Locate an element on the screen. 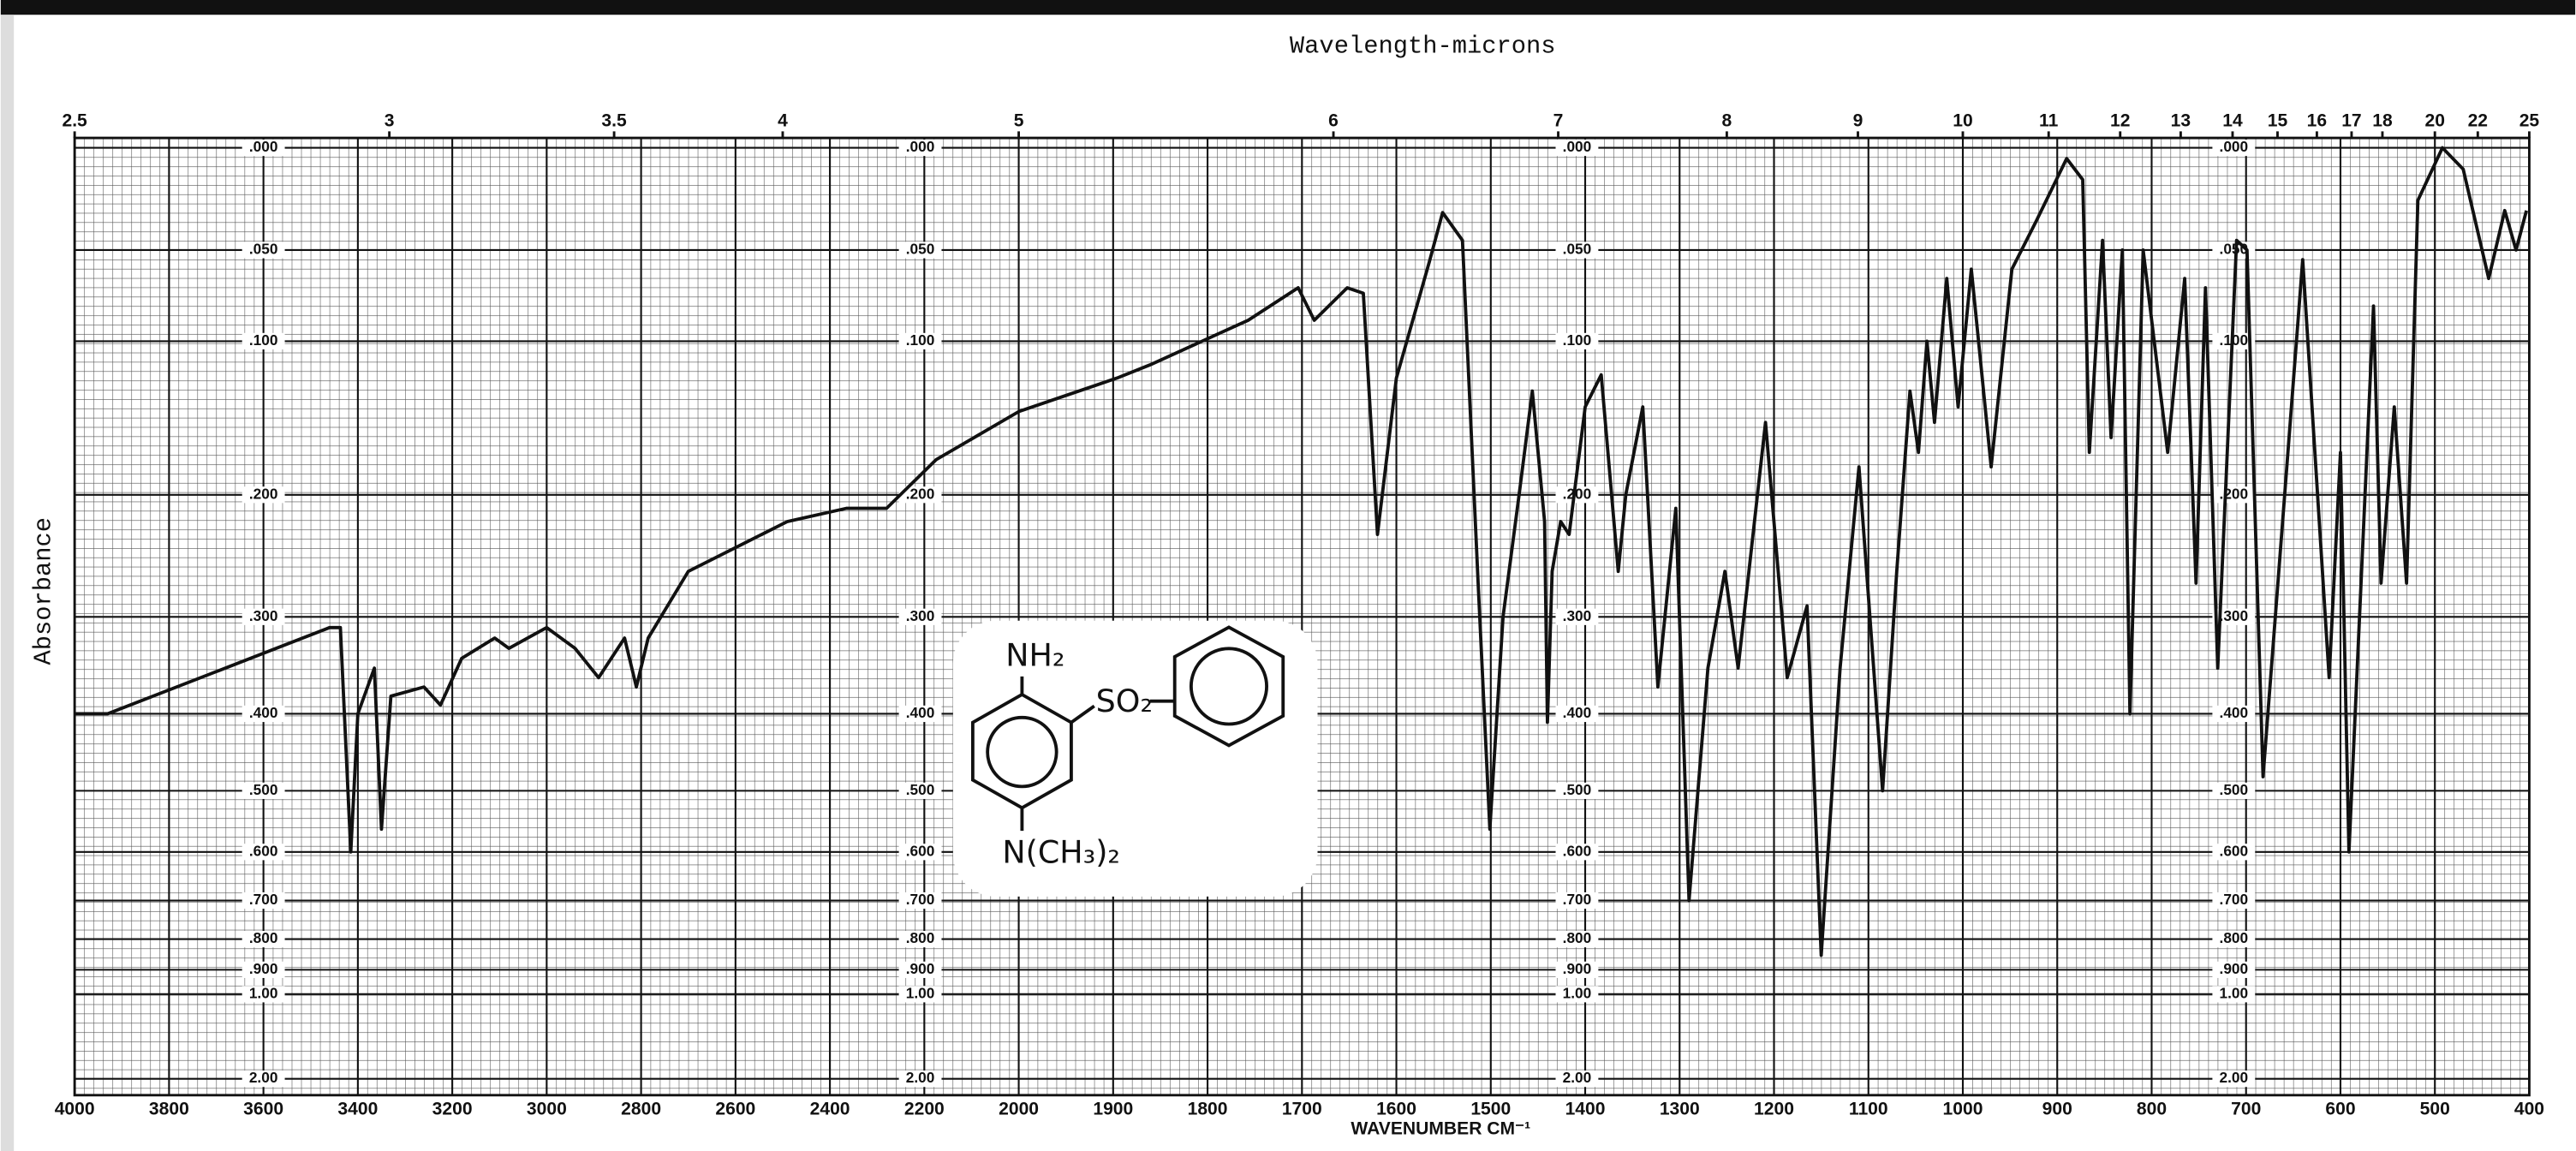  x-tick-label: 3600 is located at coordinates (263, 1109).